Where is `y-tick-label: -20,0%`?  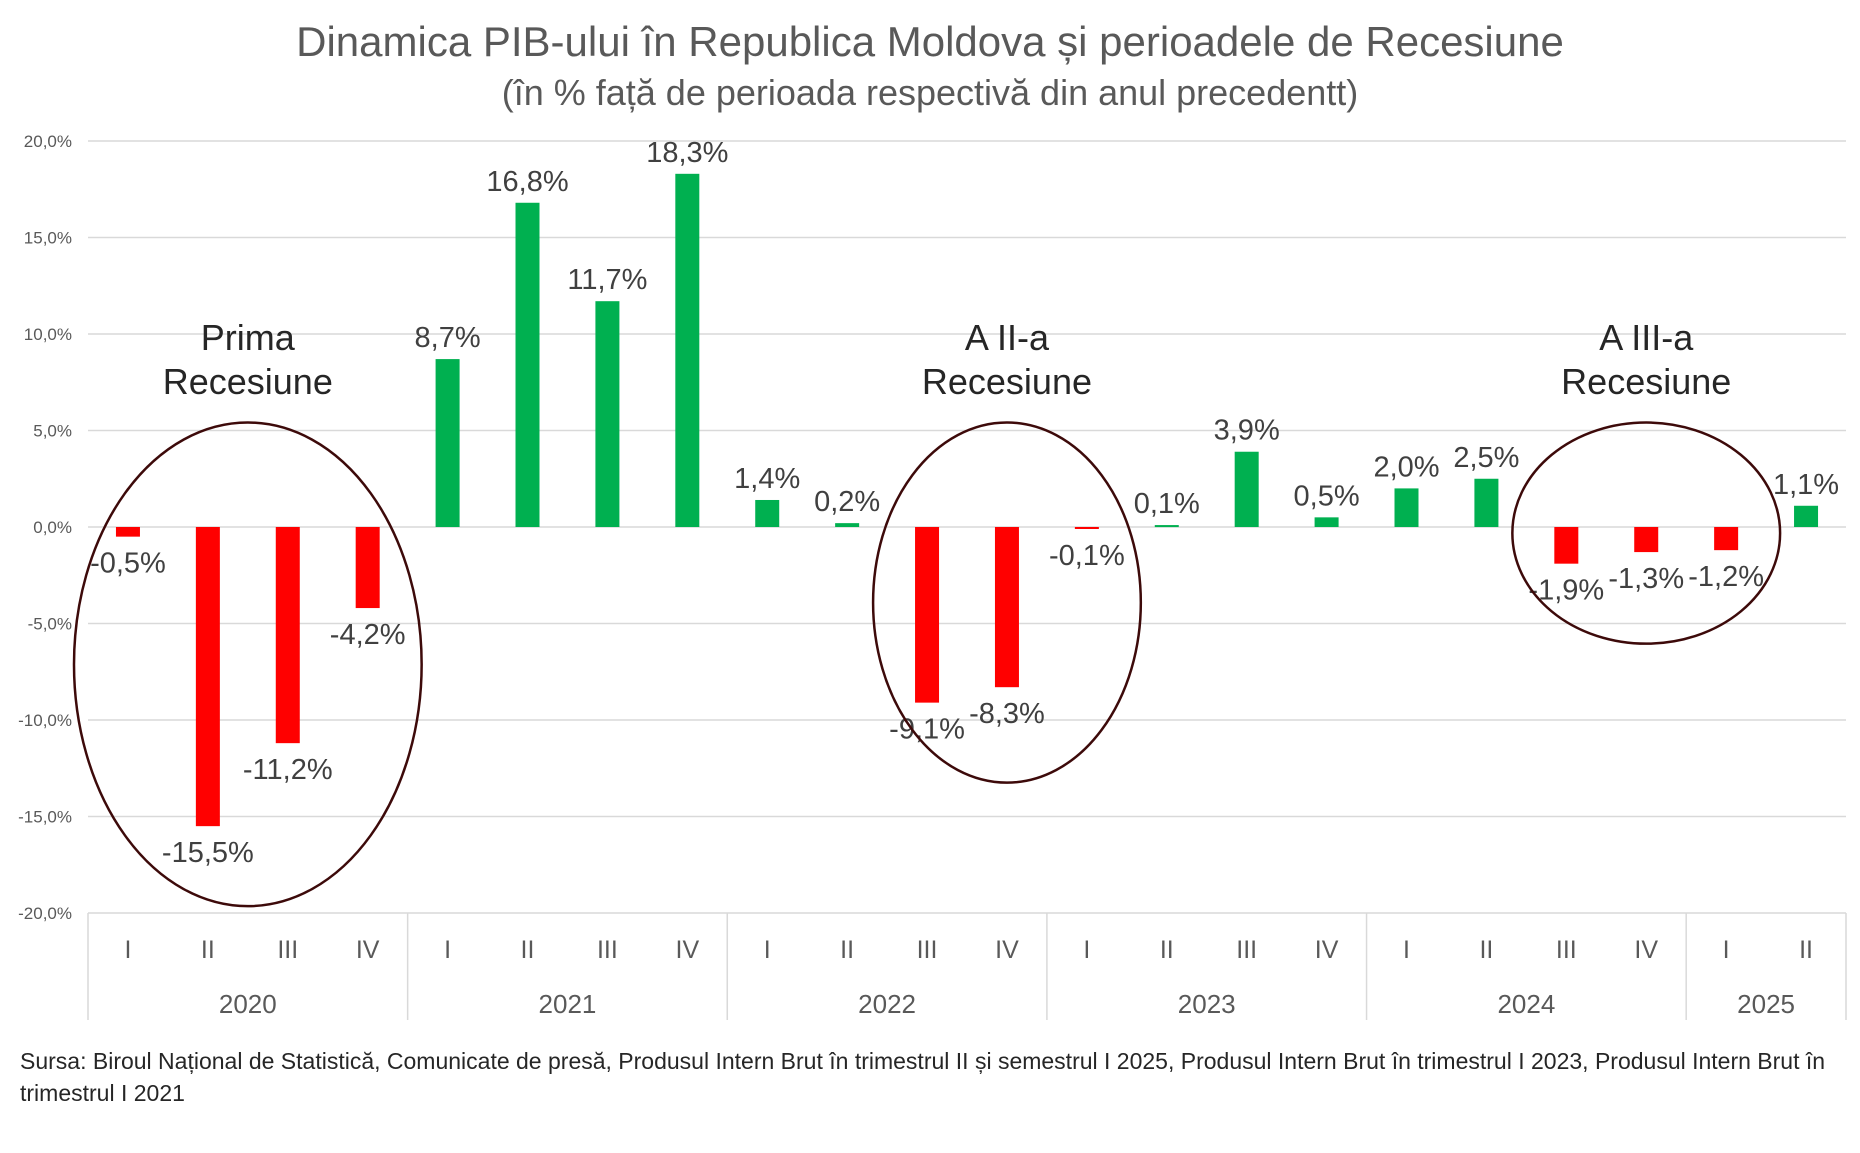 y-tick-label: -20,0% is located at coordinates (45, 913).